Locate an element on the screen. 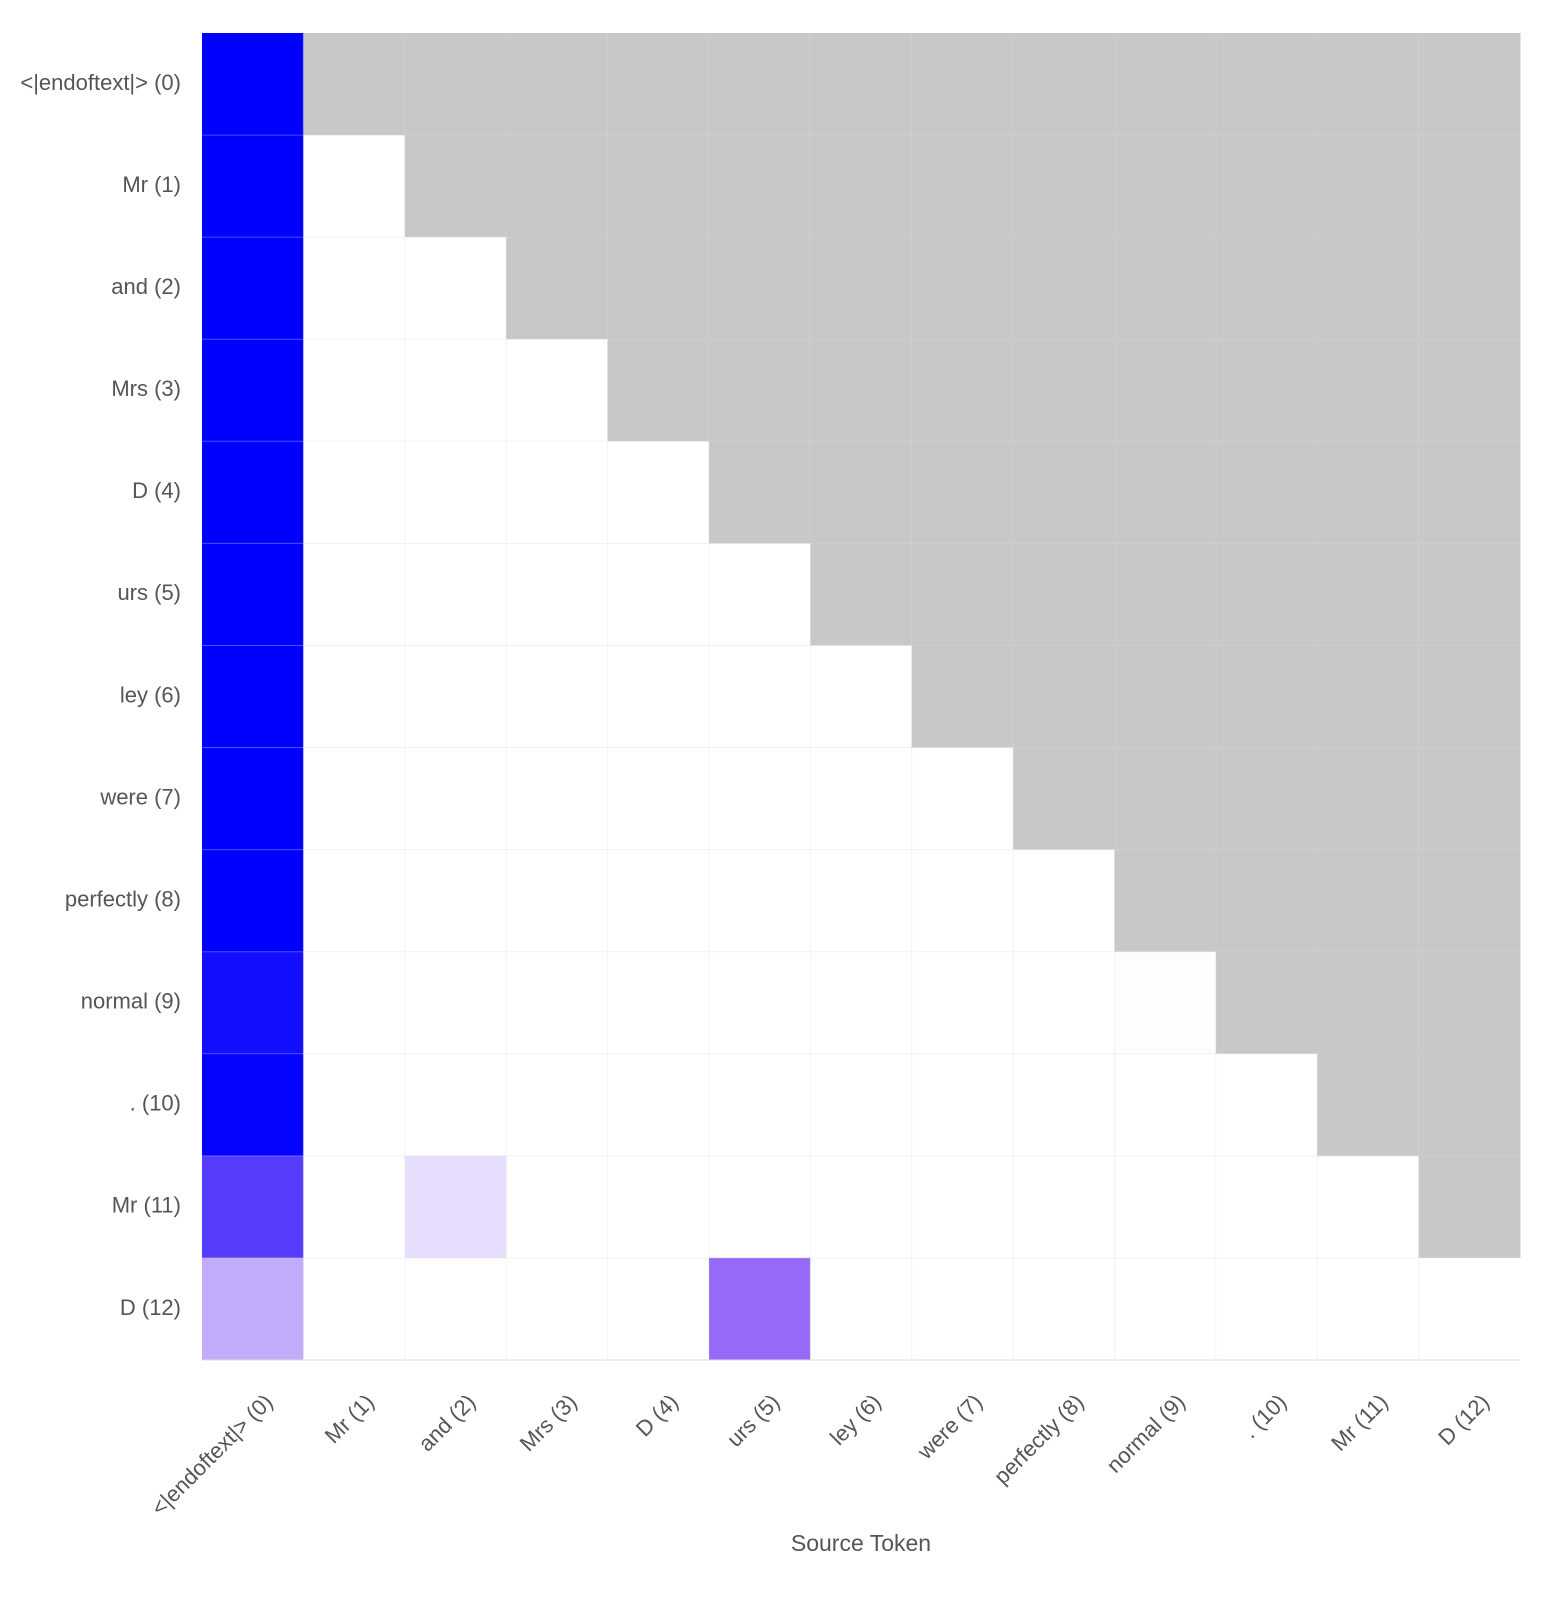 The height and width of the screenshot is (1598, 1564). y-tick-label: D (4) is located at coordinates (156, 490).